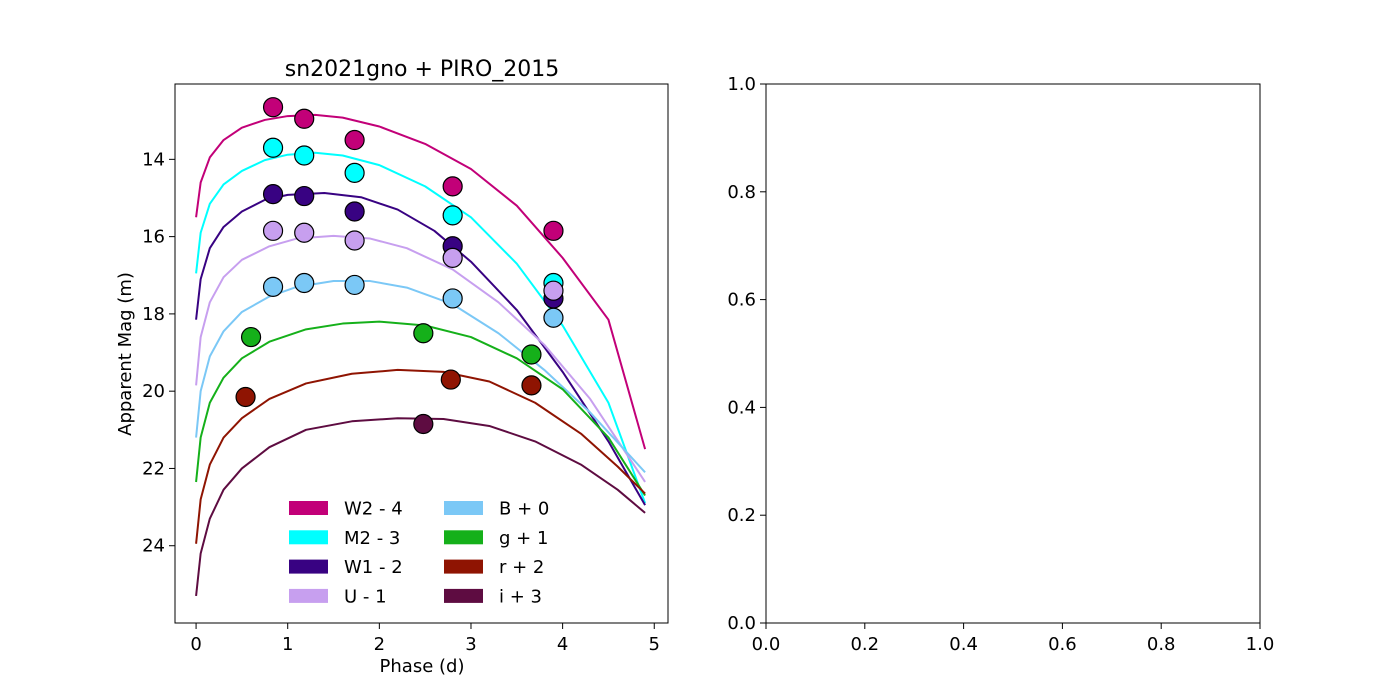 This screenshot has height=700, width=1400. Describe the element at coordinates (741, 515) in the screenshot. I see `y-tick-label: 0.2` at that location.